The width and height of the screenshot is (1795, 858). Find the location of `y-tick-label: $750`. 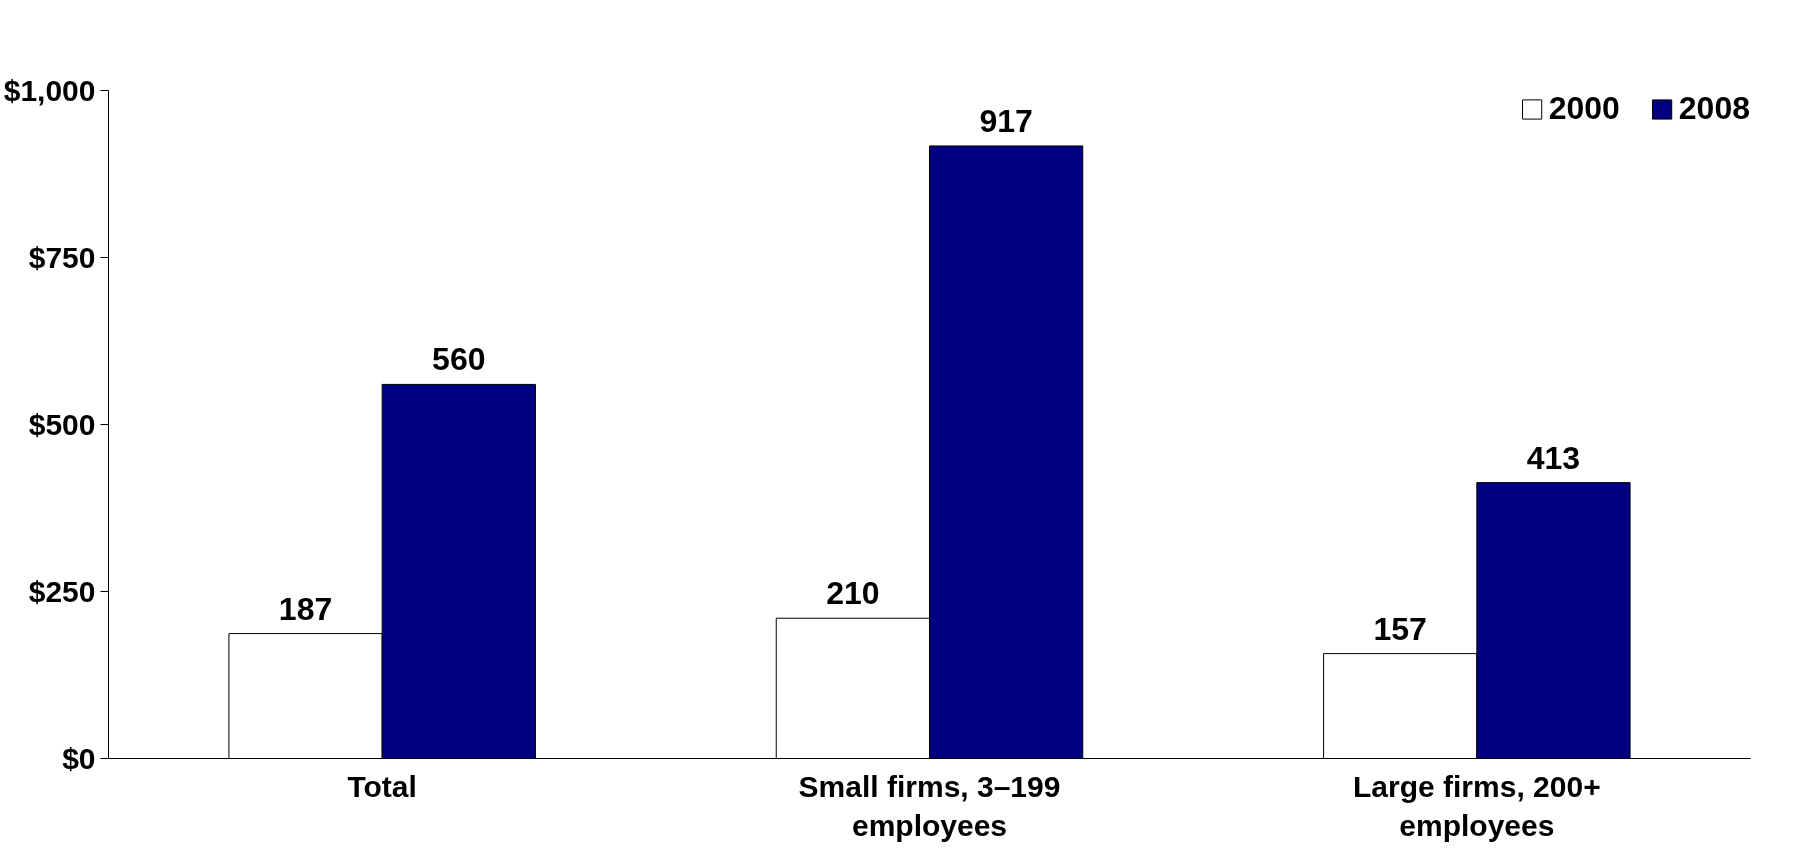

y-tick-label: $750 is located at coordinates (62, 257).